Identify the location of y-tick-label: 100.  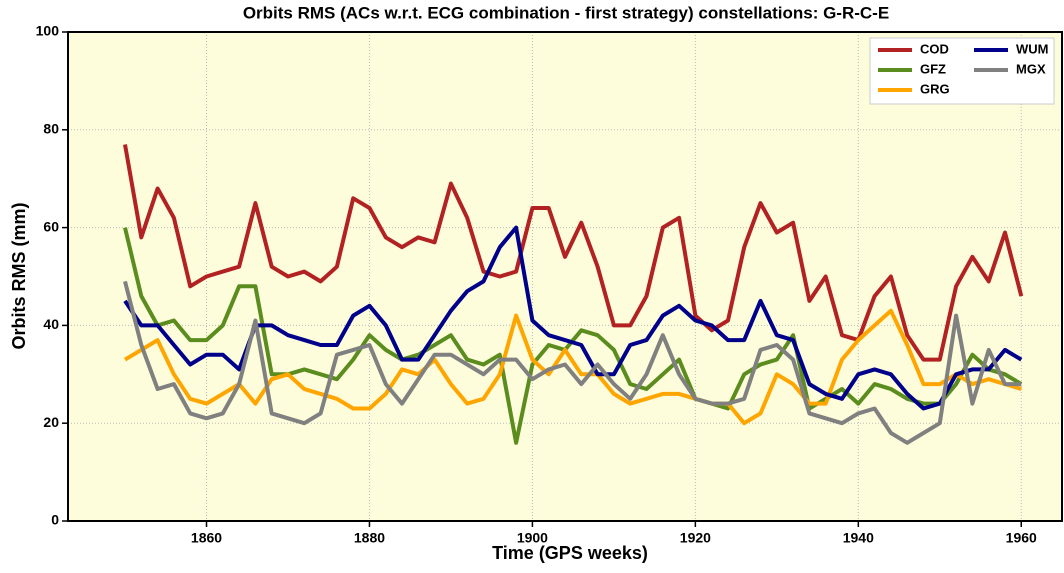
(48, 31).